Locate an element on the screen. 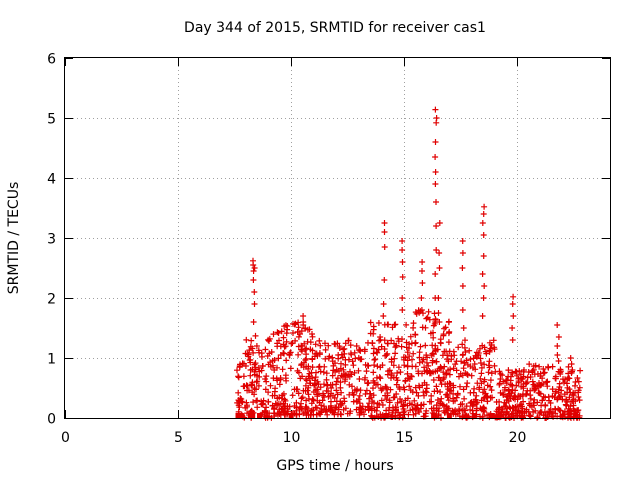  y-tick-label: 4 is located at coordinates (51, 180).